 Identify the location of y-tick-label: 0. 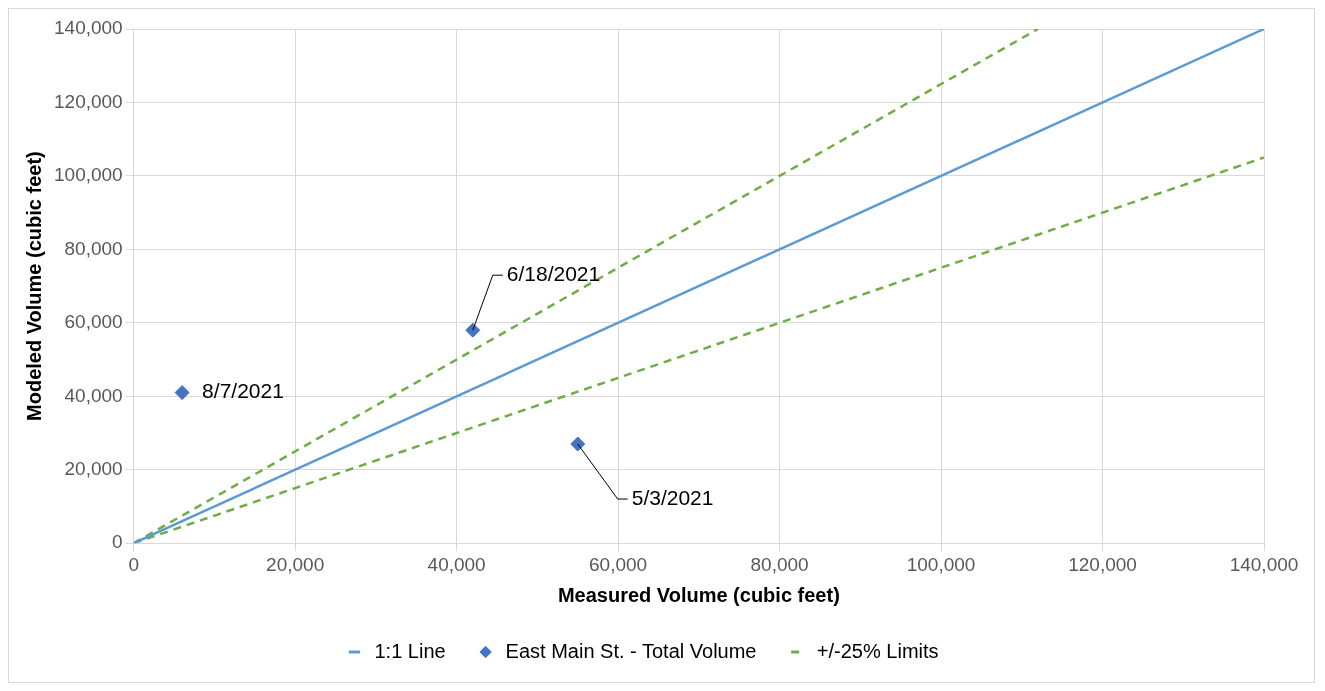
(117, 542).